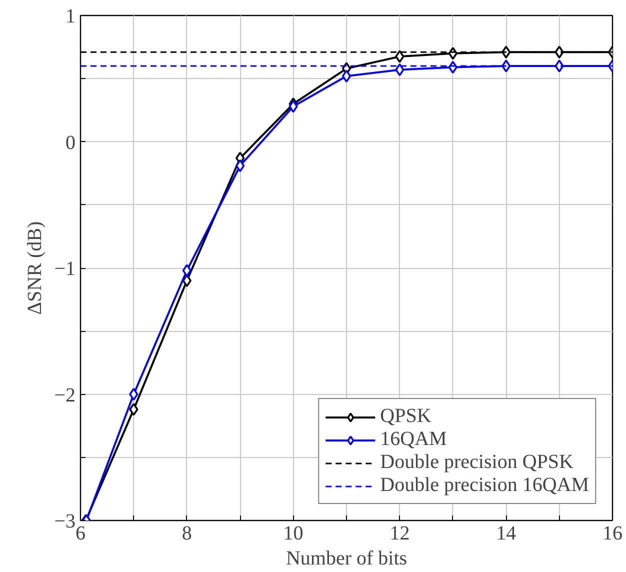 Image resolution: width=626 pixels, height=572 pixels. Describe the element at coordinates (484, 485) in the screenshot. I see `legend-label: Double precision 16QAM` at that location.